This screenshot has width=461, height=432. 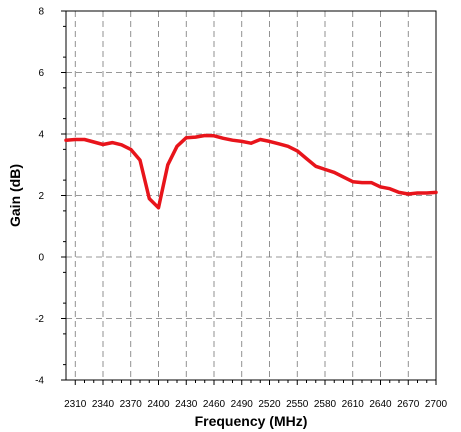 I want to click on x-tick-label: 2310, so click(x=75, y=404).